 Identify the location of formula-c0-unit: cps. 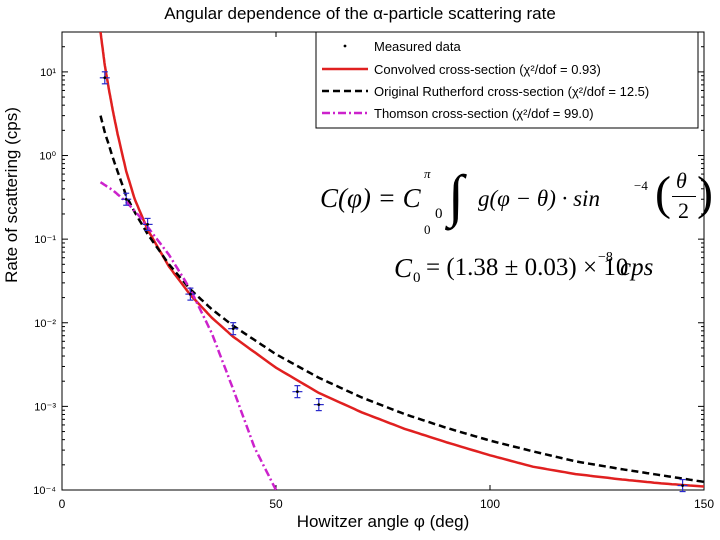
(637, 267).